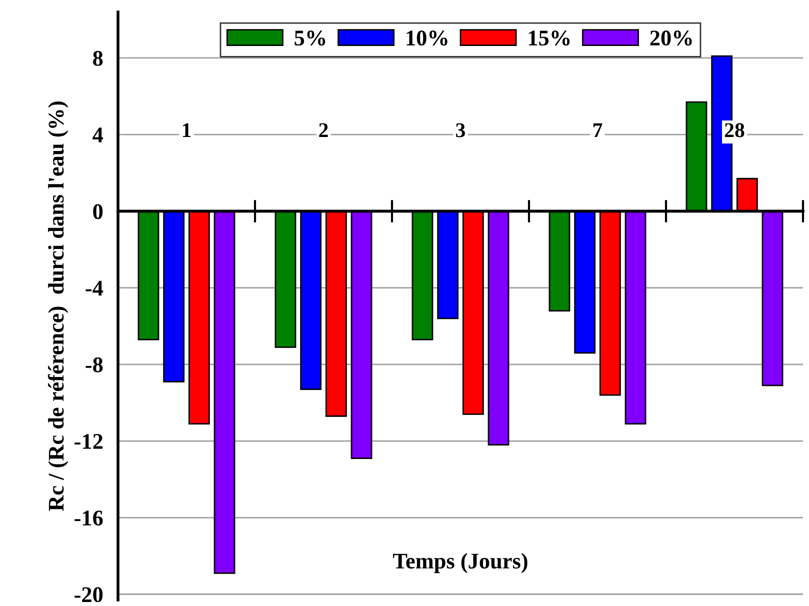 This screenshot has width=809, height=606. What do you see at coordinates (549, 38) in the screenshot?
I see `legend-label: 15%` at bounding box center [549, 38].